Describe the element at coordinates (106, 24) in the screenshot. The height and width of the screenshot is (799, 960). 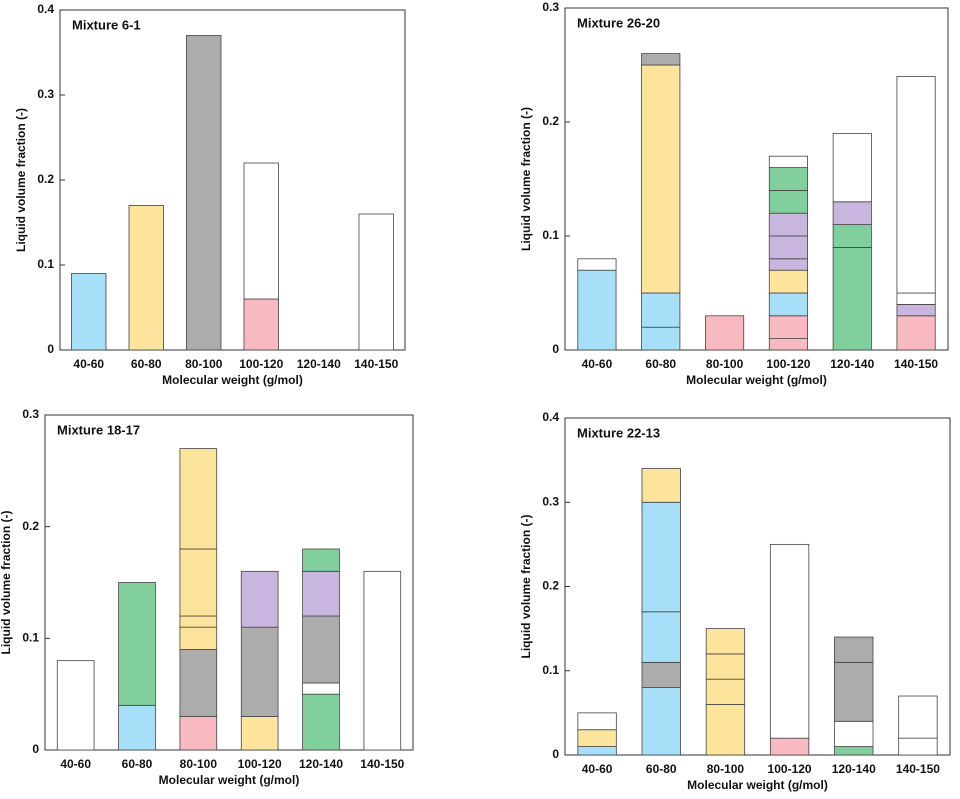
I see `chart-title: Mixture 6-1` at that location.